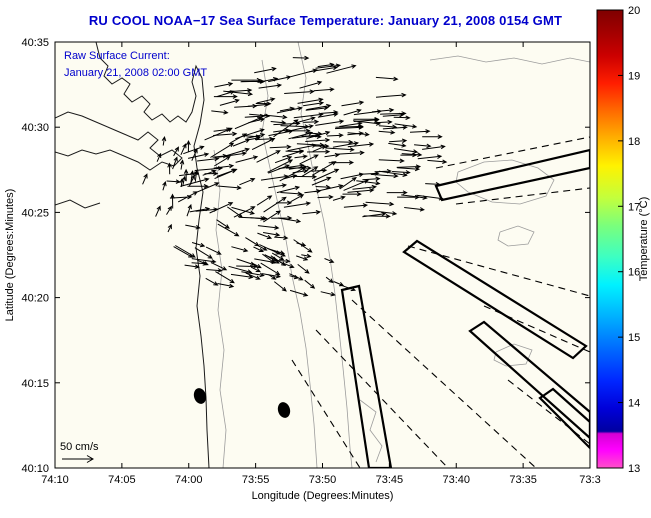 The image size is (651, 518). What do you see at coordinates (634, 11) in the screenshot?
I see `colorbar-tick-label: 20` at bounding box center [634, 11].